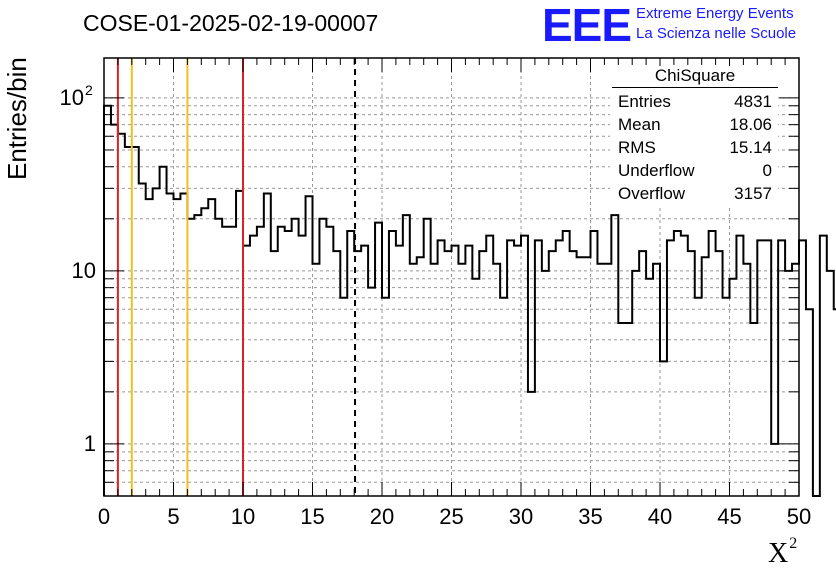 Image resolution: width=836 pixels, height=572 pixels. I want to click on x-tick-label: 5, so click(173, 516).